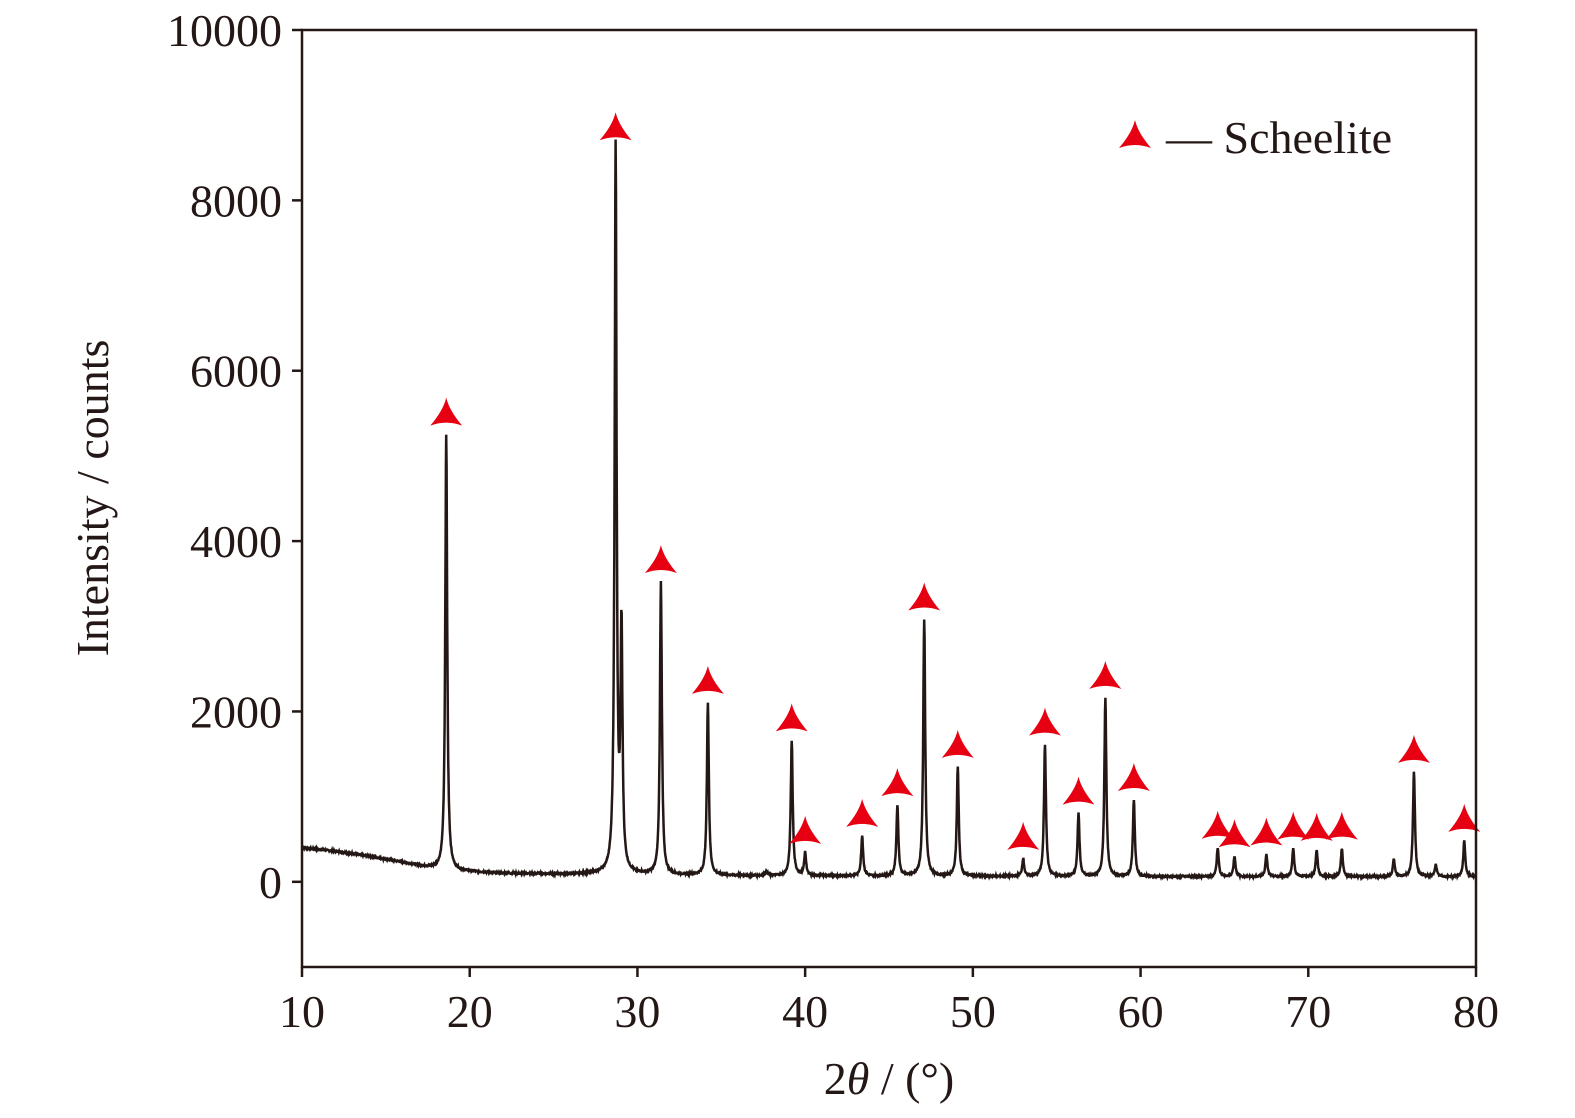 The width and height of the screenshot is (1575, 1118). What do you see at coordinates (236, 541) in the screenshot?
I see `y-tick-label: 4000` at bounding box center [236, 541].